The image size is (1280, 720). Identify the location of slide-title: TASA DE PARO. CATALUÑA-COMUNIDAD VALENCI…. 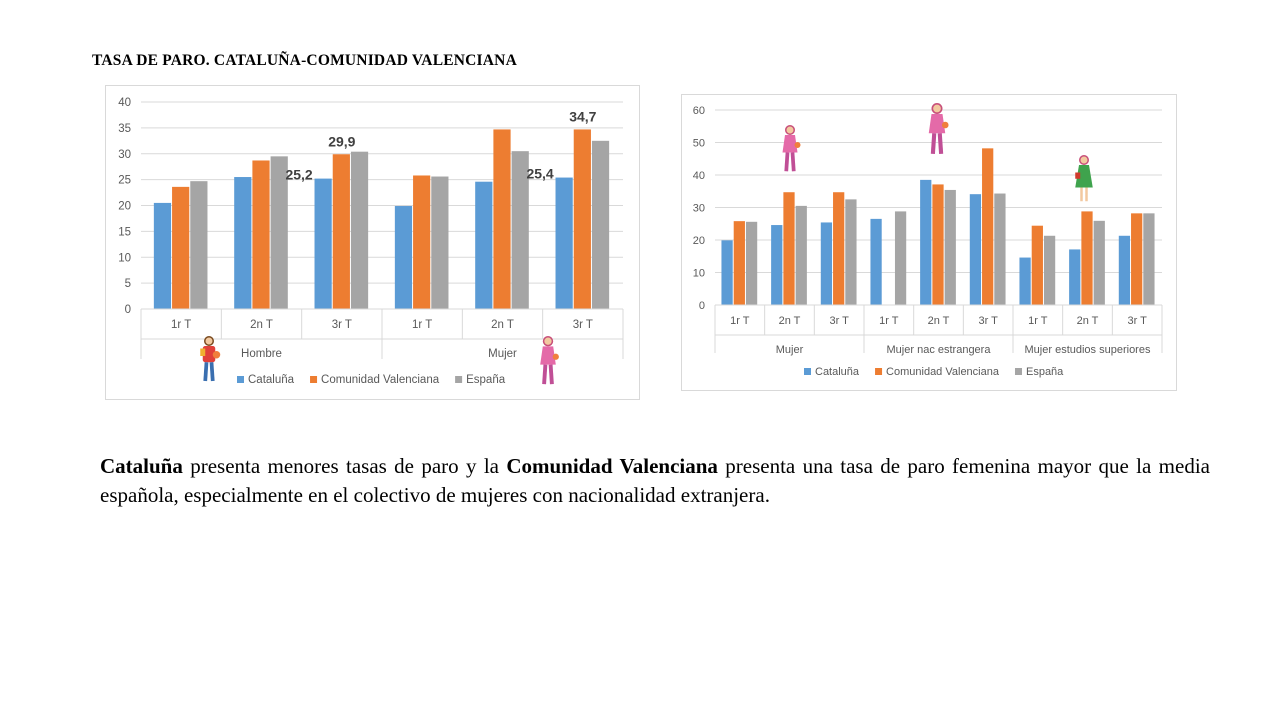
(304, 60).